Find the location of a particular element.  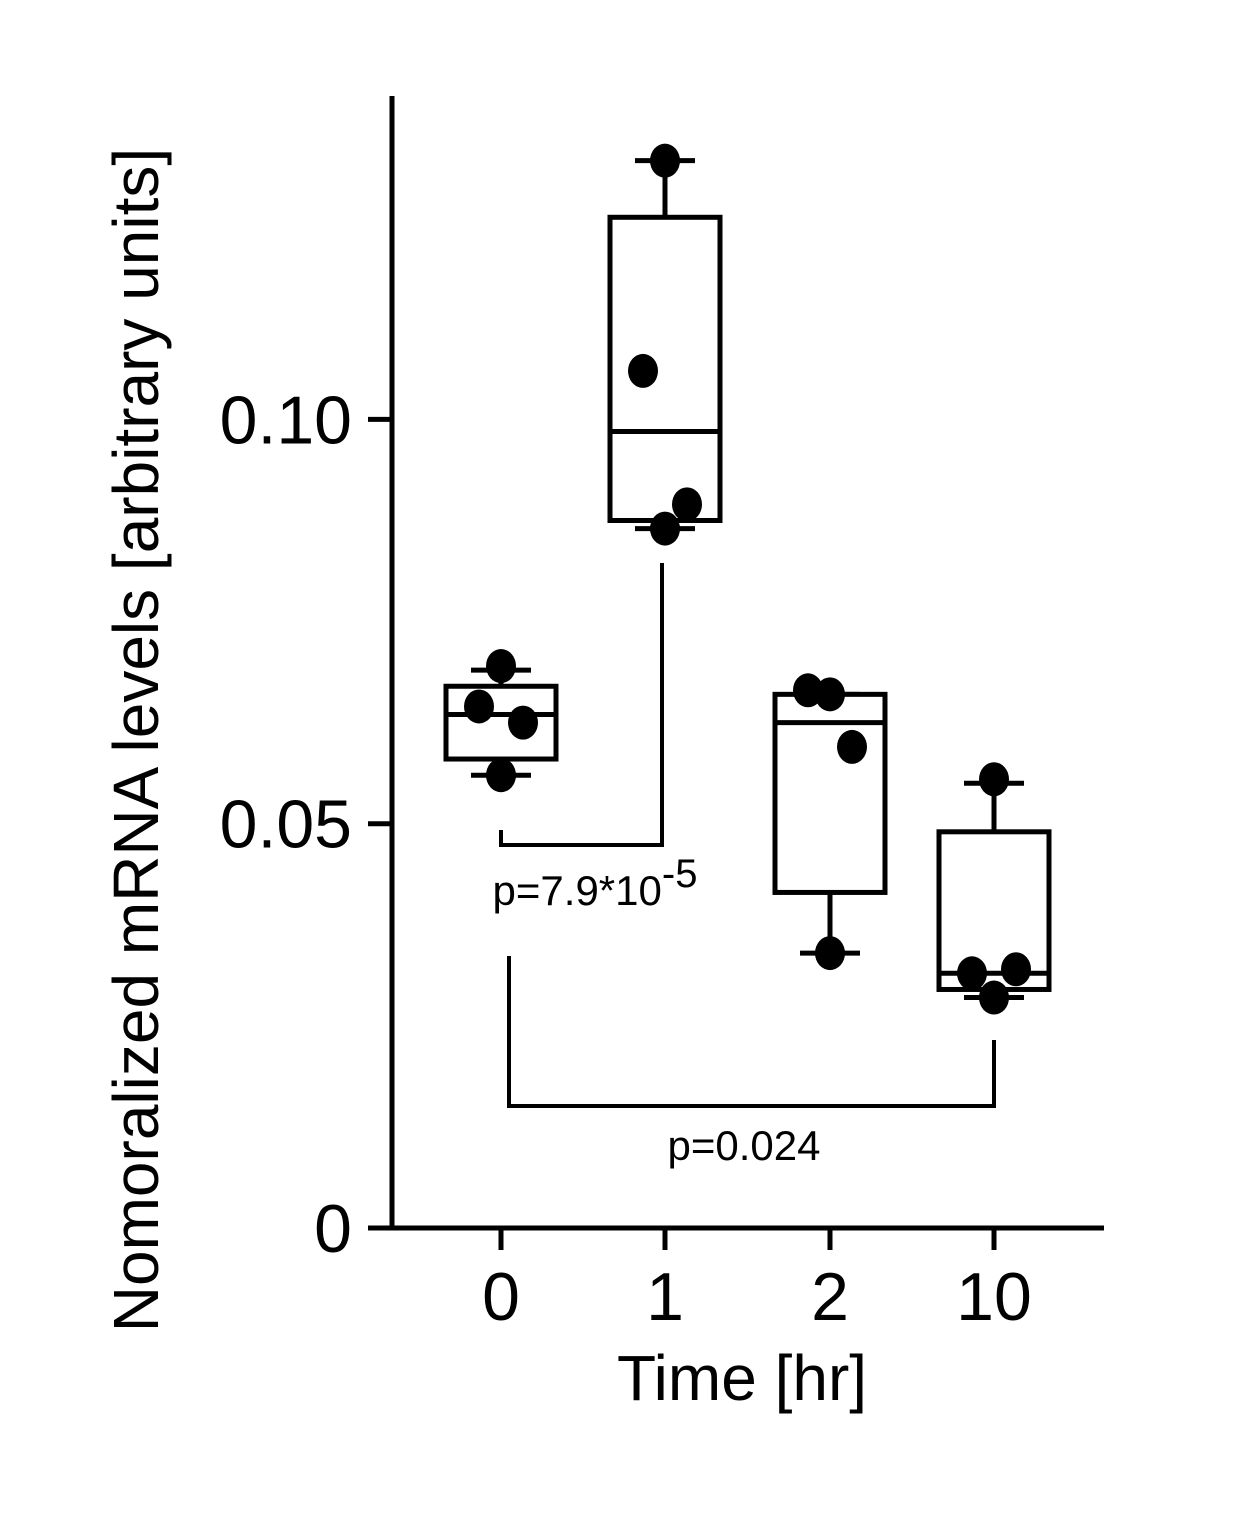

p-value-label: p=7.9*10-5 is located at coordinates (595, 883).